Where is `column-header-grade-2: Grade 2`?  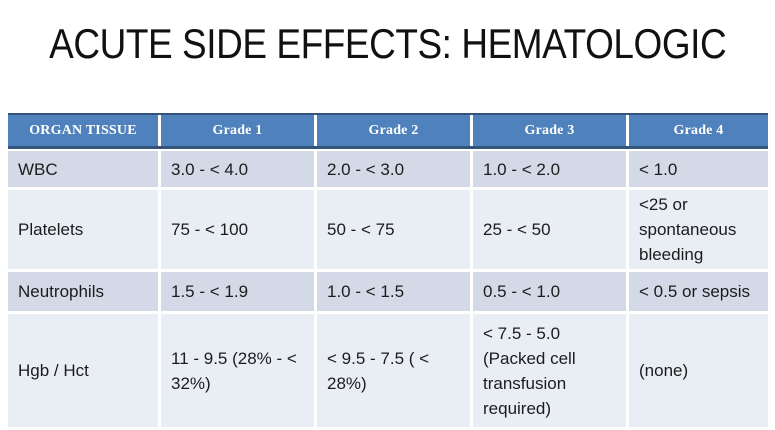 column-header-grade-2: Grade 2 is located at coordinates (393, 130).